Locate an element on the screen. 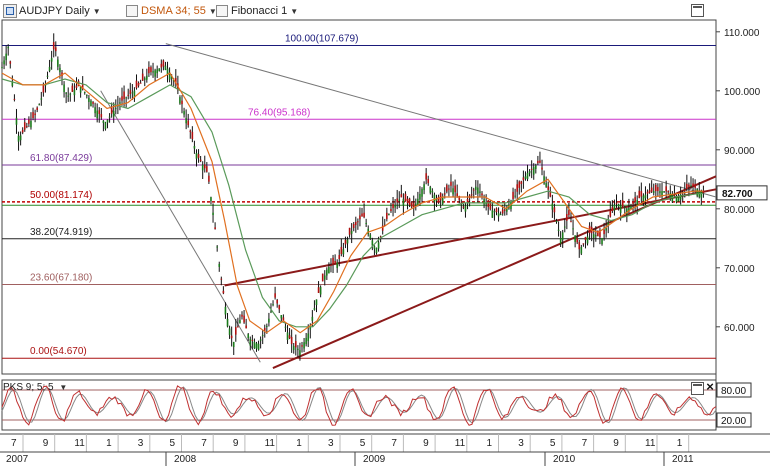 Image resolution: width=770 pixels, height=466 pixels. indicator2-label: Fibonacci 1 is located at coordinates (259, 11).